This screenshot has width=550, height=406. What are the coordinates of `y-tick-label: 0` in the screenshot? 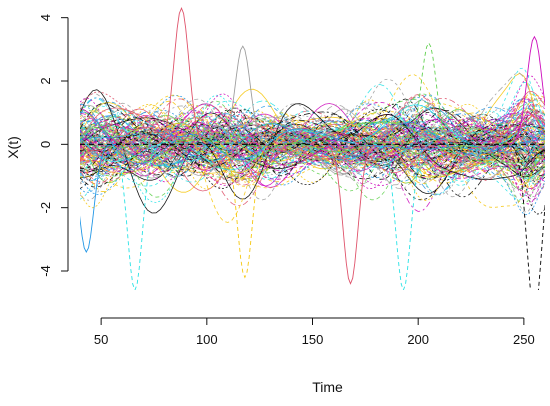 It's located at (45, 144).